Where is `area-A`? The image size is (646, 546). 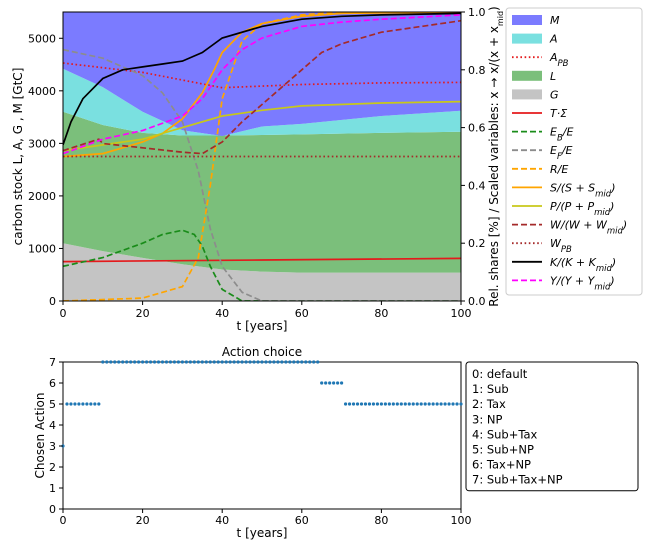 area-A is located at coordinates (262, 102).